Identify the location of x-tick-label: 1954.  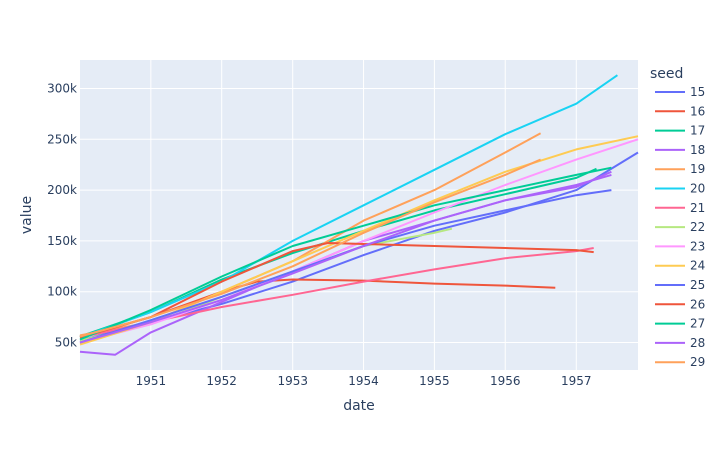
(363, 381).